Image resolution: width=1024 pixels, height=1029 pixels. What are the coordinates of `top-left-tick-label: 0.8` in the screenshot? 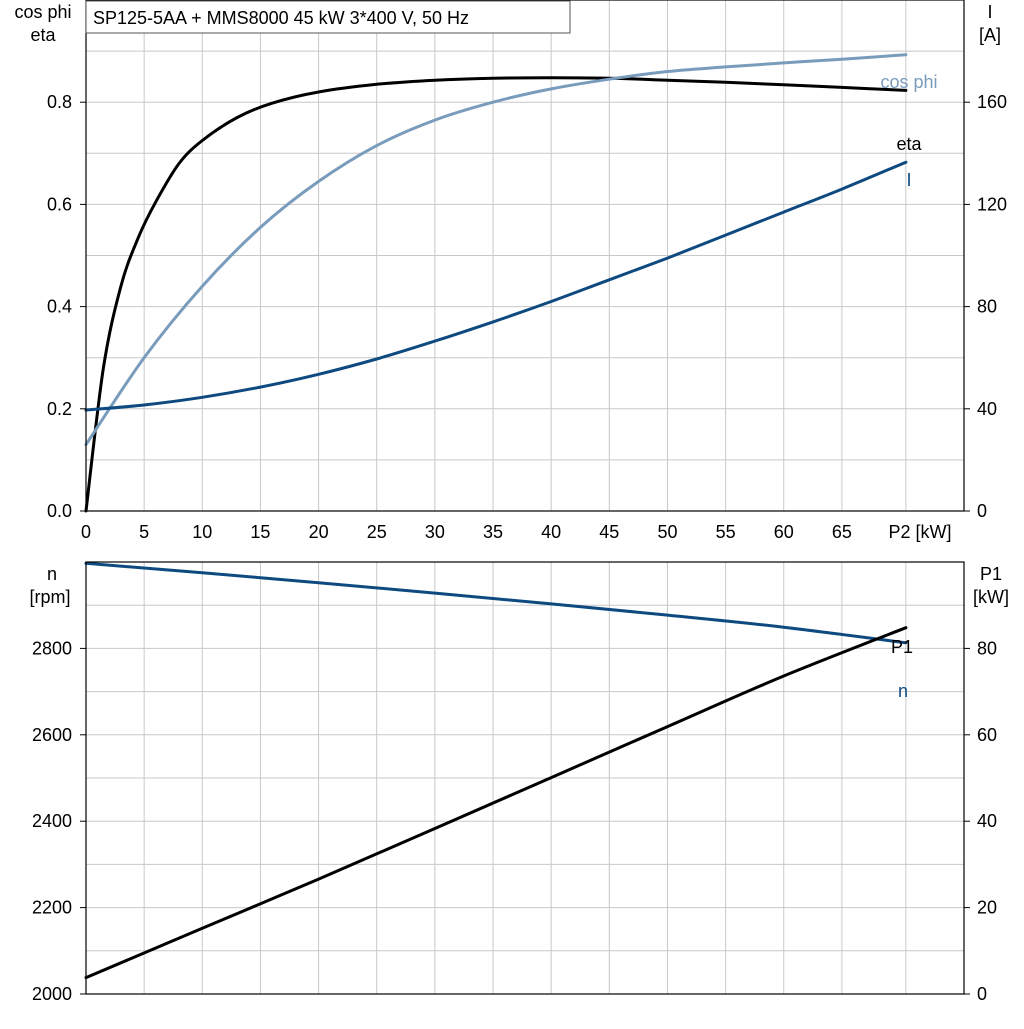 It's located at (59, 102).